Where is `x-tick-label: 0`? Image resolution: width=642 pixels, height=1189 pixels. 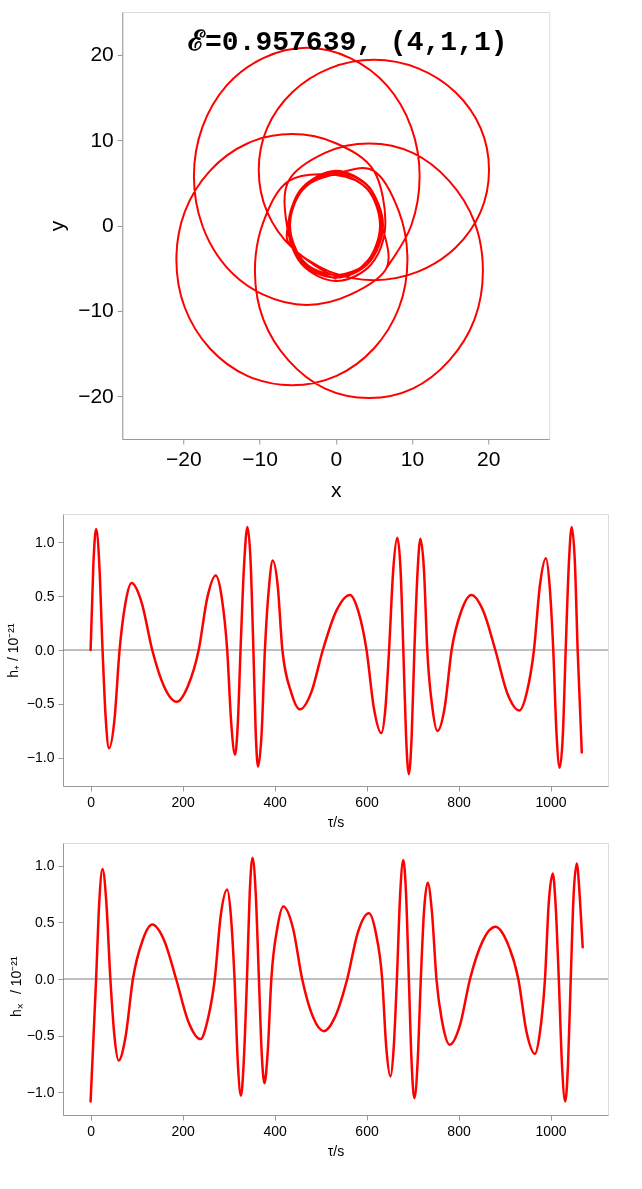 x-tick-label: 0 is located at coordinates (336, 458).